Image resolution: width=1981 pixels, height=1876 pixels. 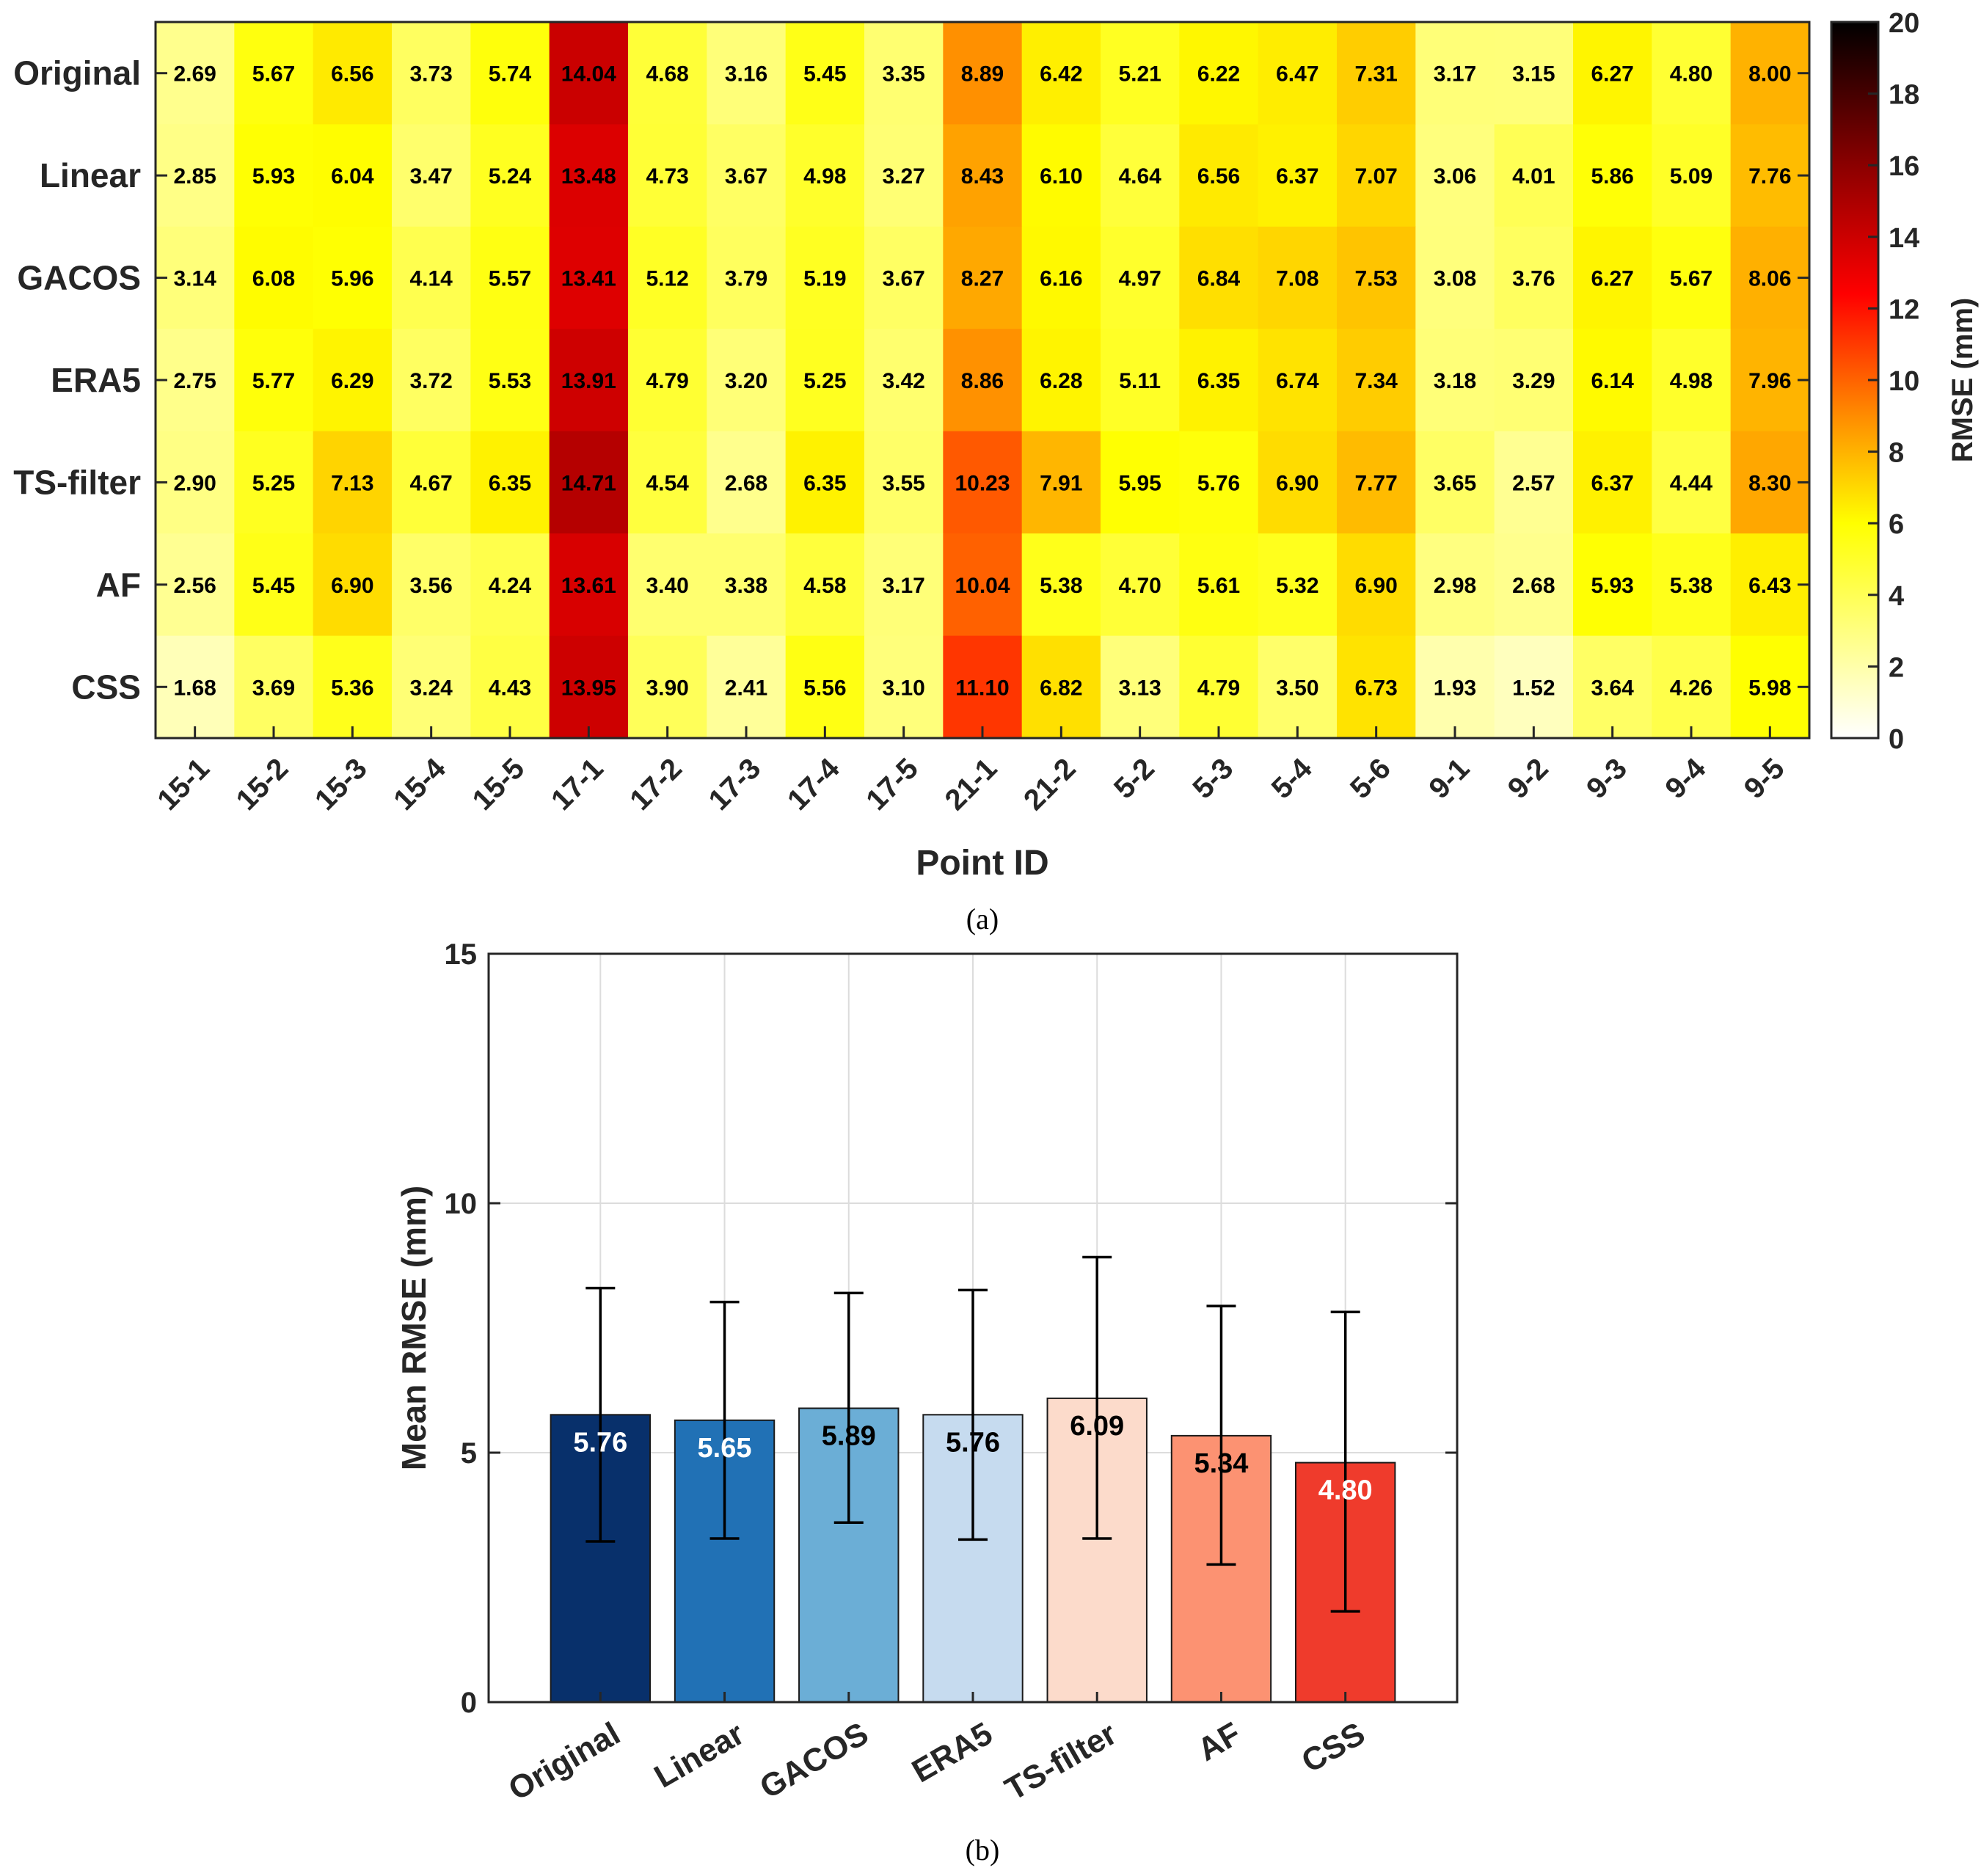 I want to click on colorbar-label: RMSE (mm), so click(x=1963, y=380).